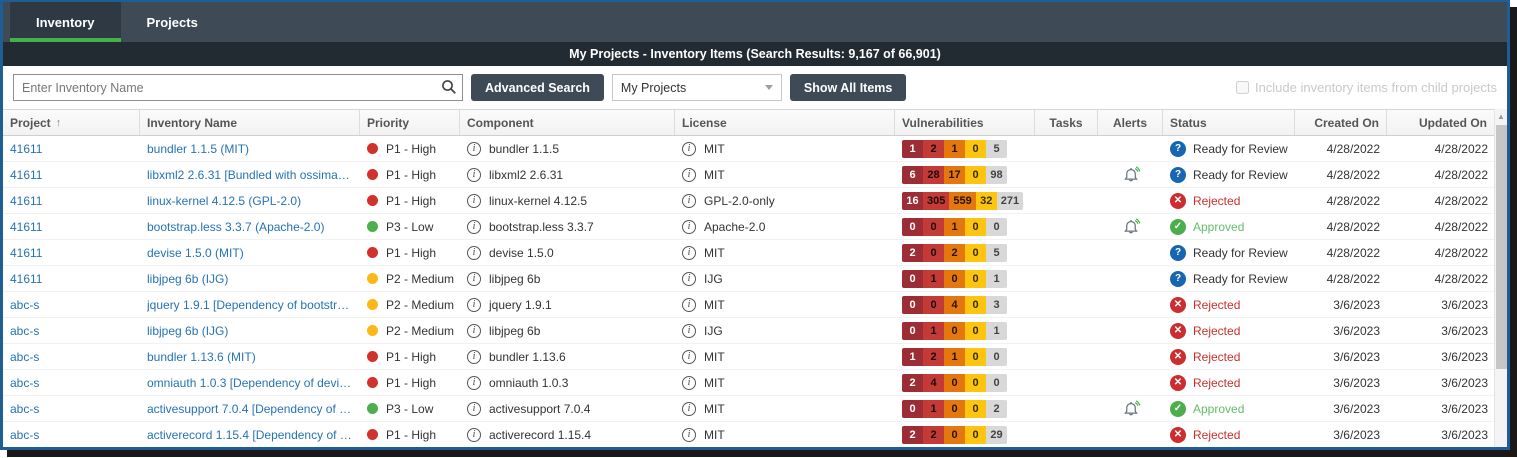 This screenshot has height=458, width=1517. What do you see at coordinates (1461, 226) in the screenshot?
I see `updated-on-cell: 4/28/2022` at bounding box center [1461, 226].